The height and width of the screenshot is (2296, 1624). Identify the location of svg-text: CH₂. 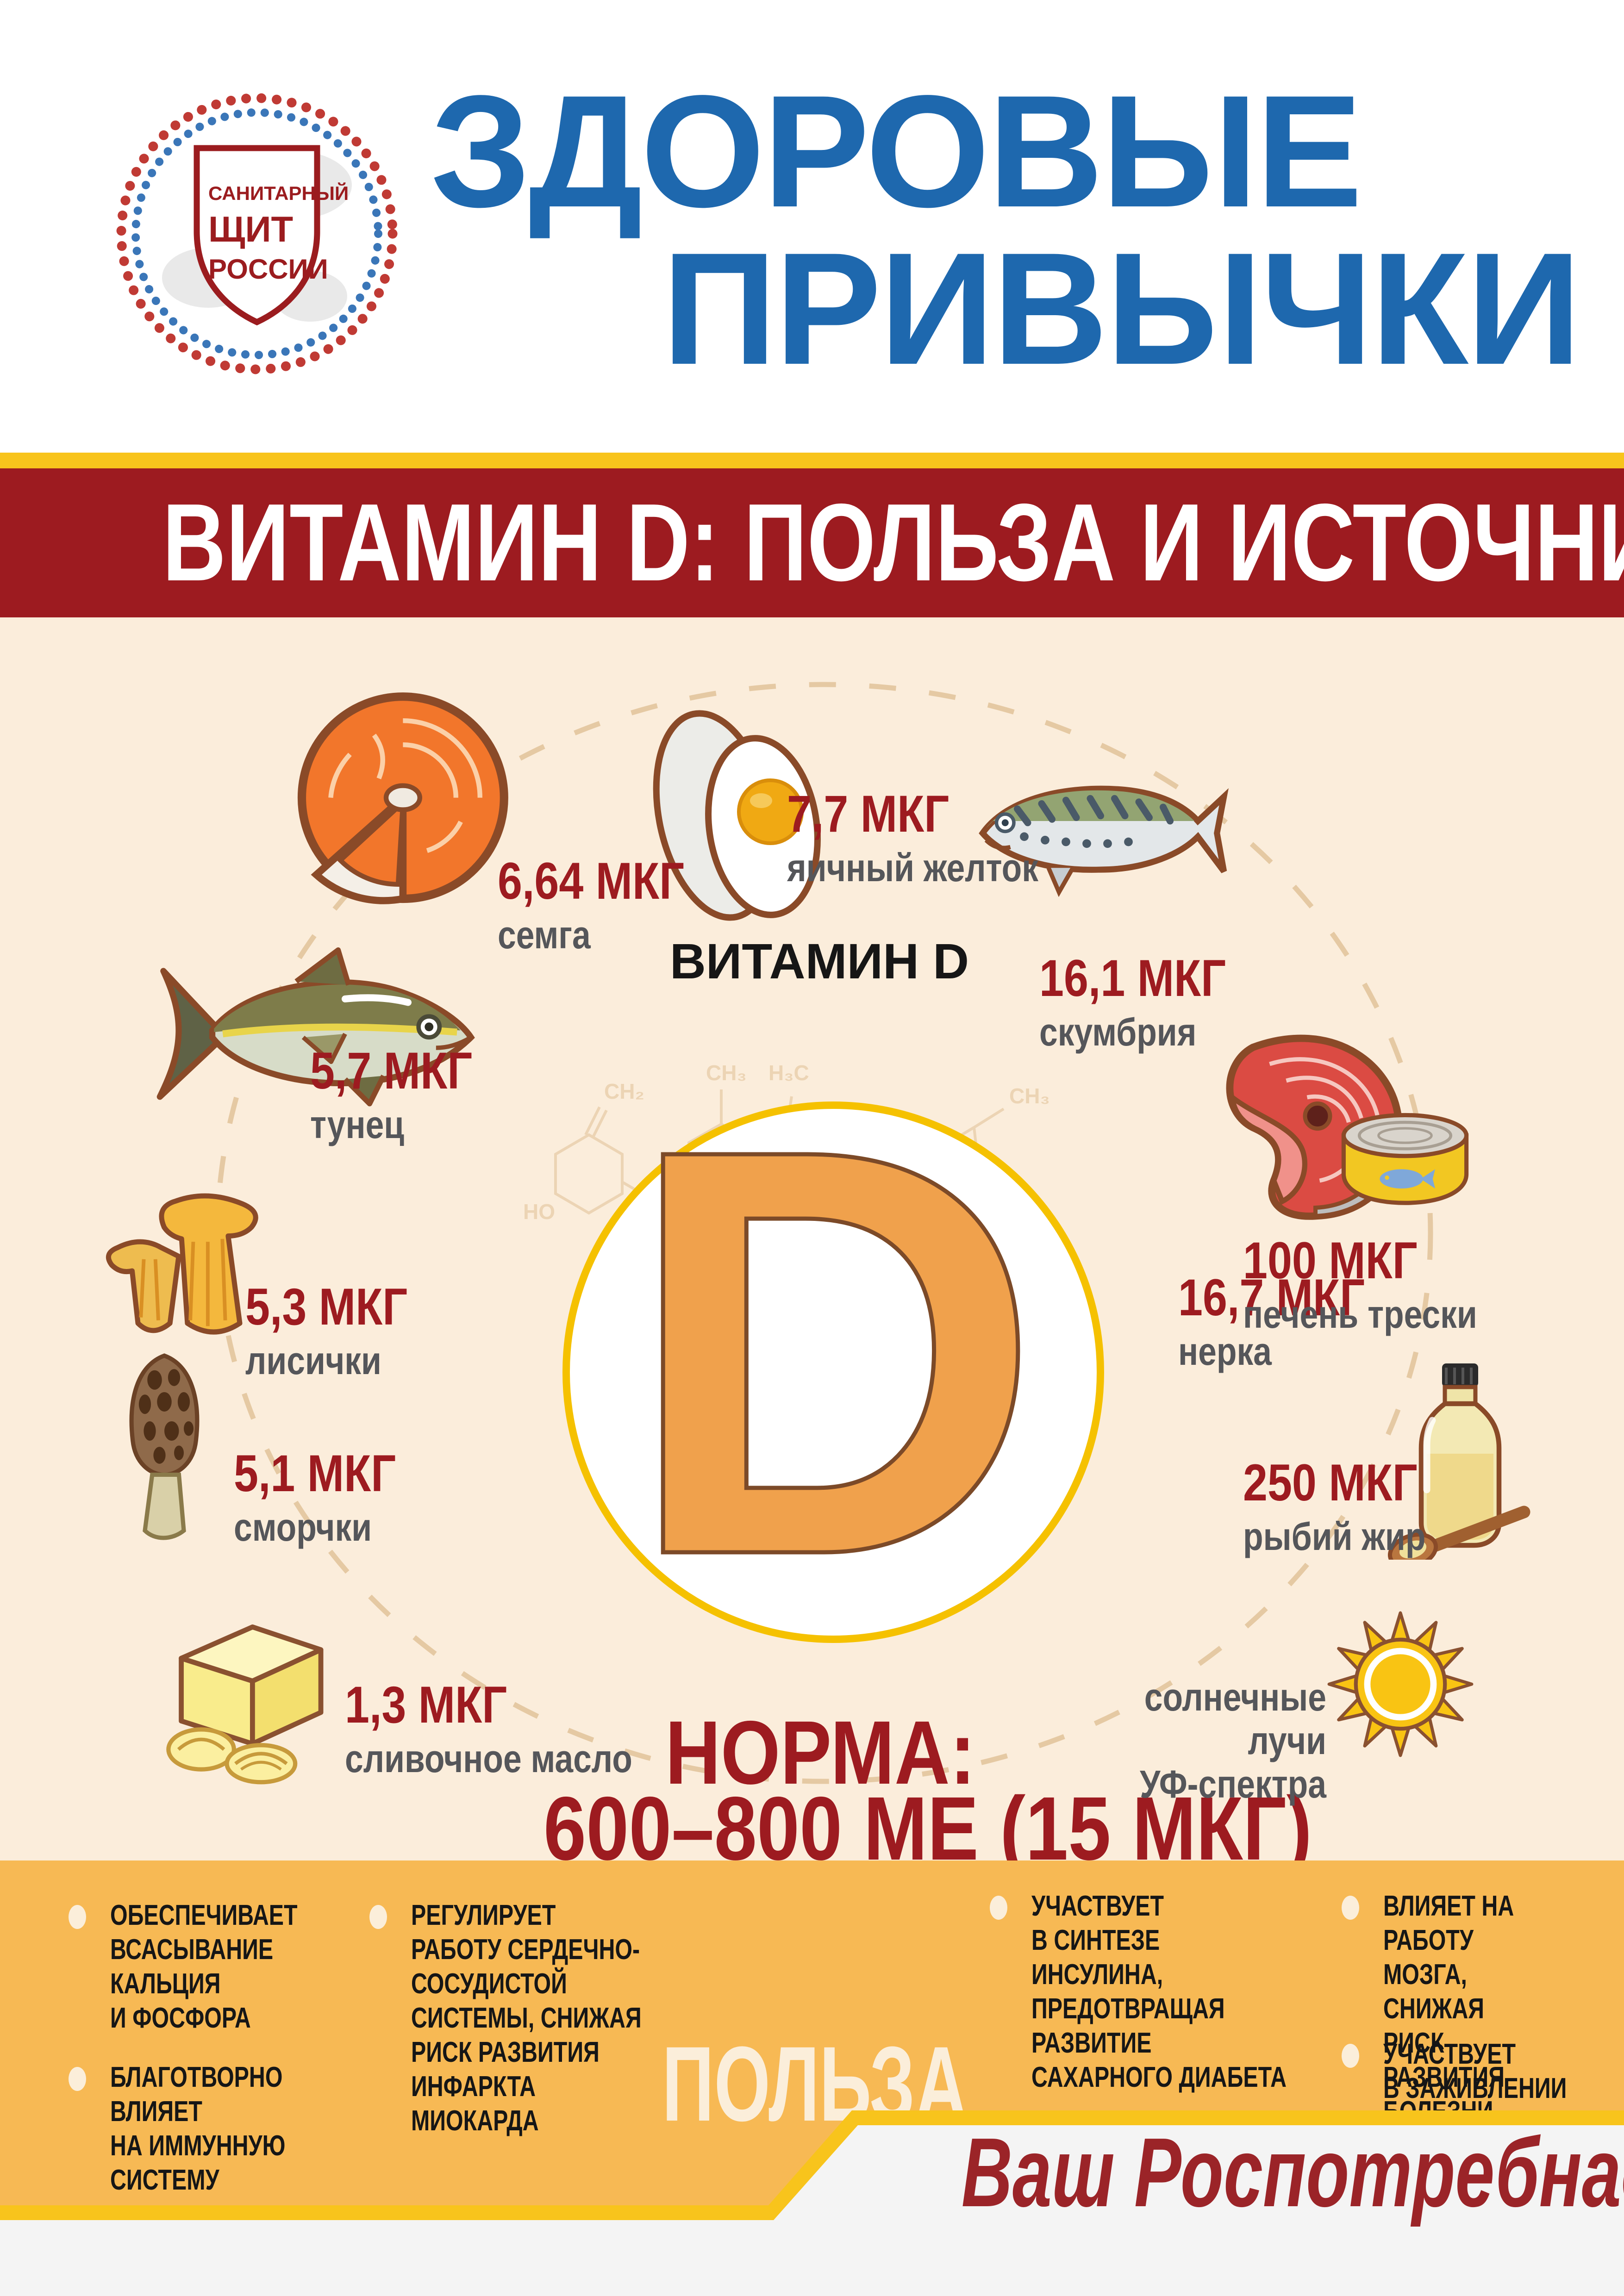
(624, 1091).